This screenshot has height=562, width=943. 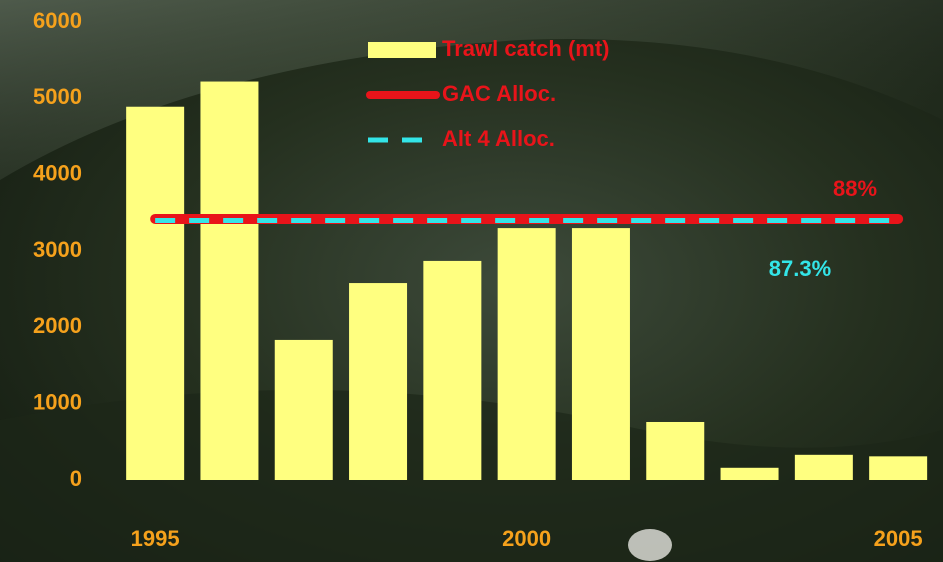 What do you see at coordinates (57, 20) in the screenshot?
I see `y-tick-label: 6000` at bounding box center [57, 20].